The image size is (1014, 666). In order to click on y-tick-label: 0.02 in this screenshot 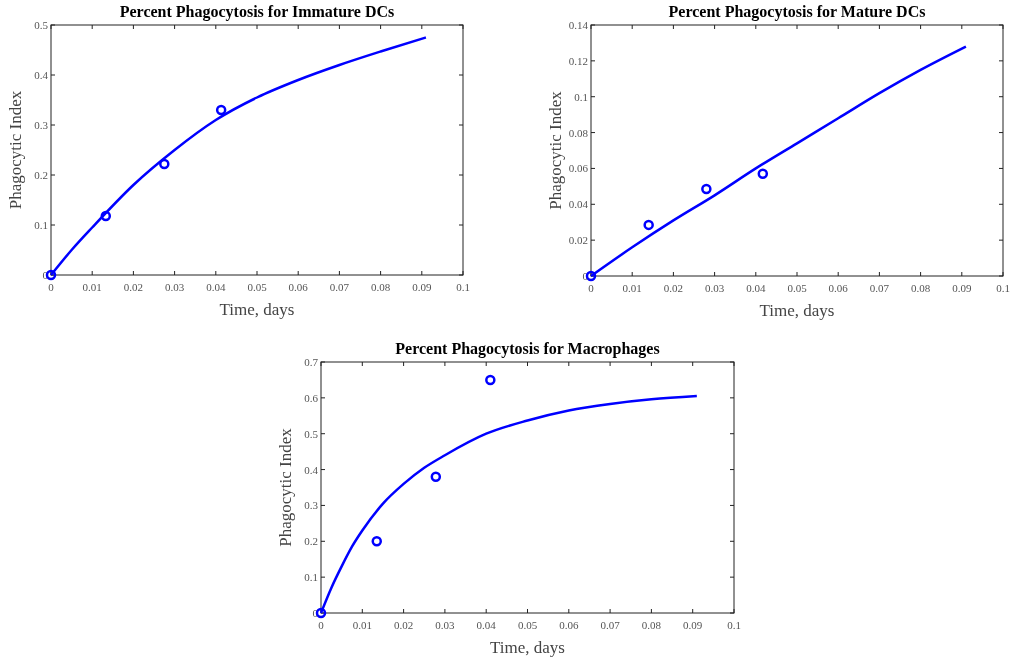, I will do `click(578, 240)`.